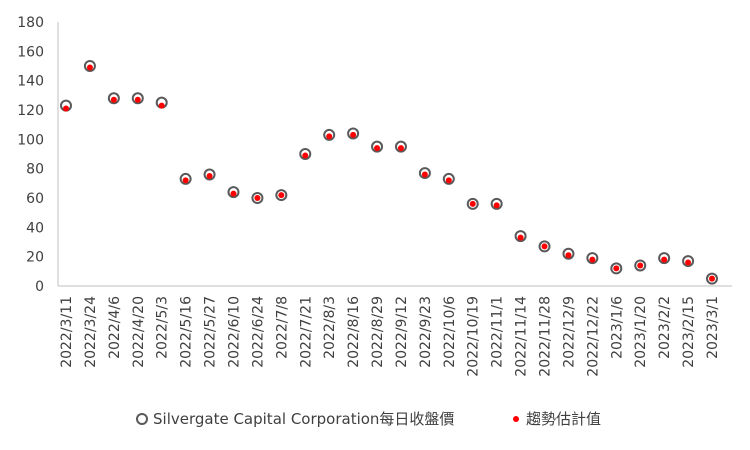 Image resolution: width=750 pixels, height=450 pixels. I want to click on x-tick-label: 2022/12/9, so click(569, 332).